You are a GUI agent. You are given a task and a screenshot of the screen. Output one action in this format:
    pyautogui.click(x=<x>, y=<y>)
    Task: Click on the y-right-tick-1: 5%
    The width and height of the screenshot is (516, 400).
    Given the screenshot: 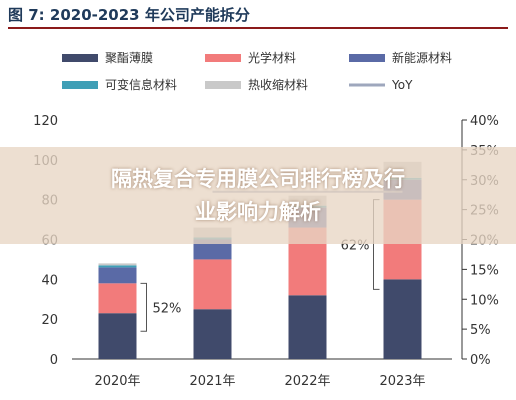 What is the action you would take?
    pyautogui.click(x=480, y=330)
    